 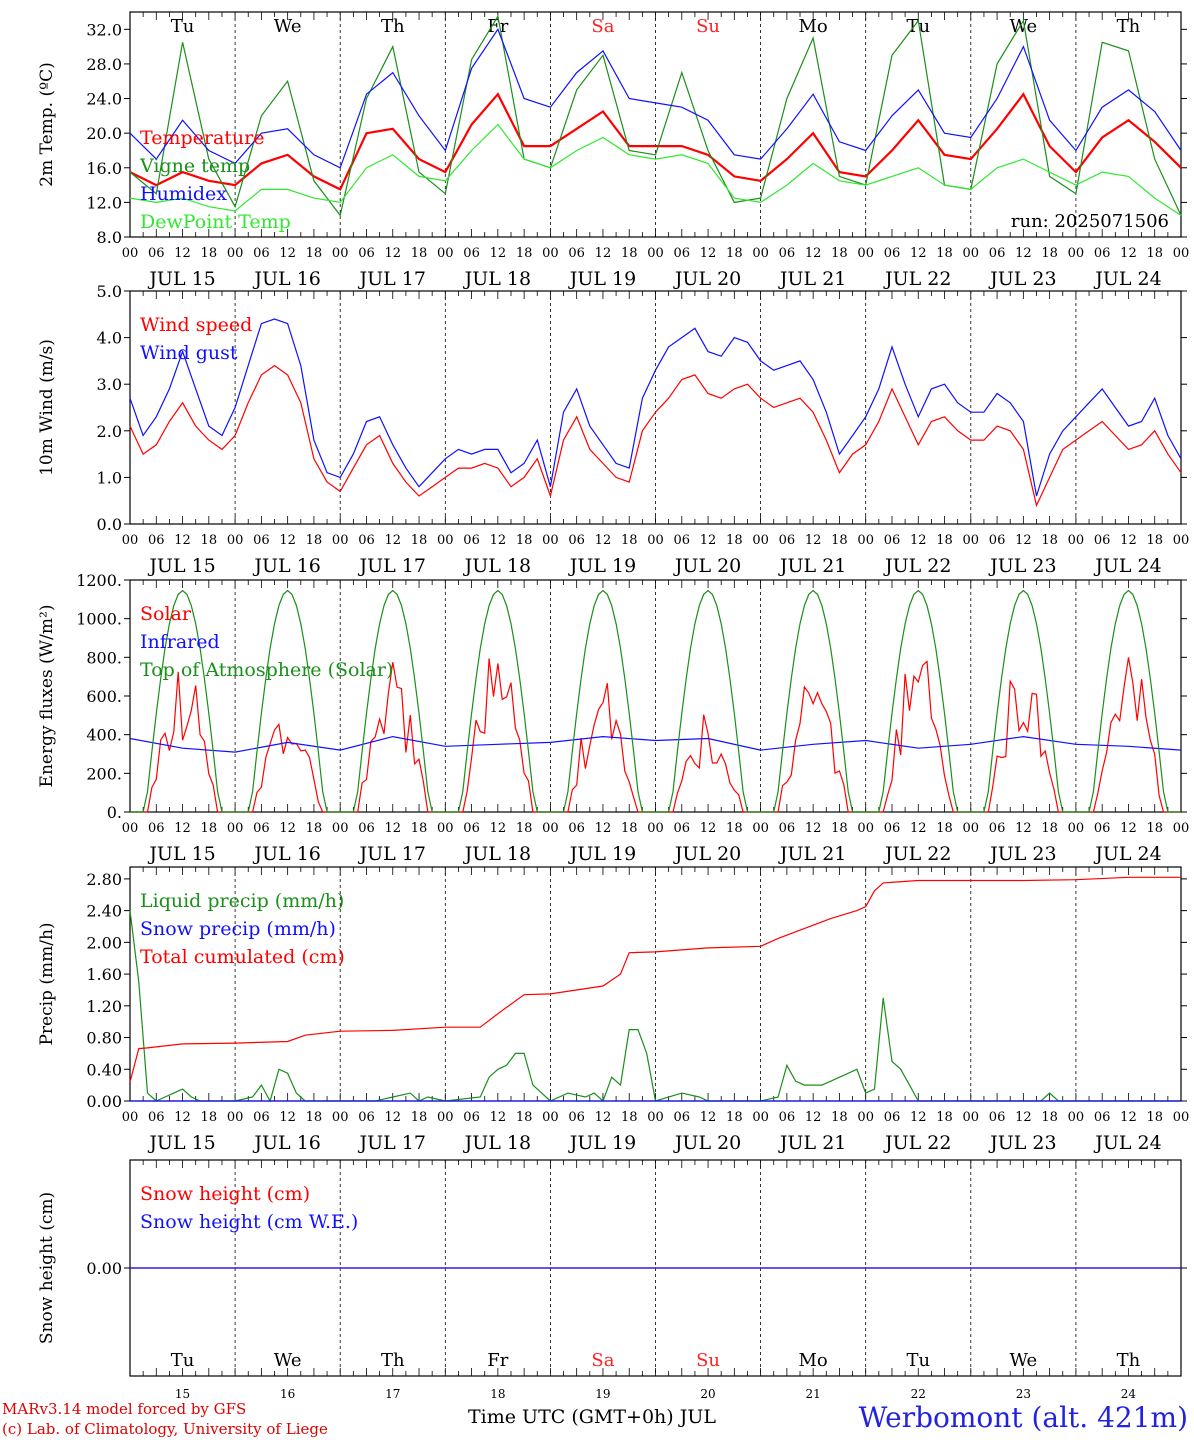 I want to click on y-tick-label: 32.0, so click(x=104, y=29).